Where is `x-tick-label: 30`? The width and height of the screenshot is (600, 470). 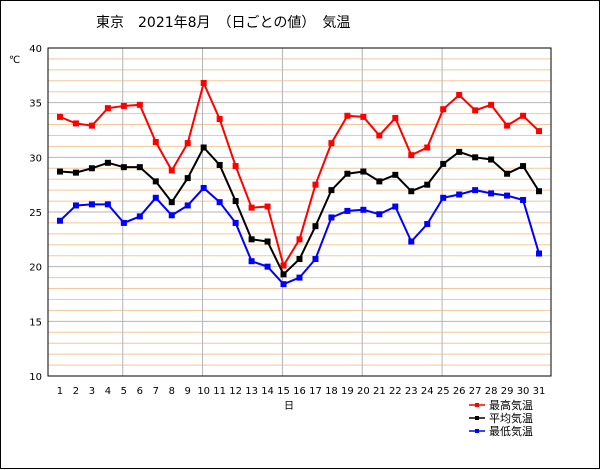 x-tick-label: 30 is located at coordinates (523, 391).